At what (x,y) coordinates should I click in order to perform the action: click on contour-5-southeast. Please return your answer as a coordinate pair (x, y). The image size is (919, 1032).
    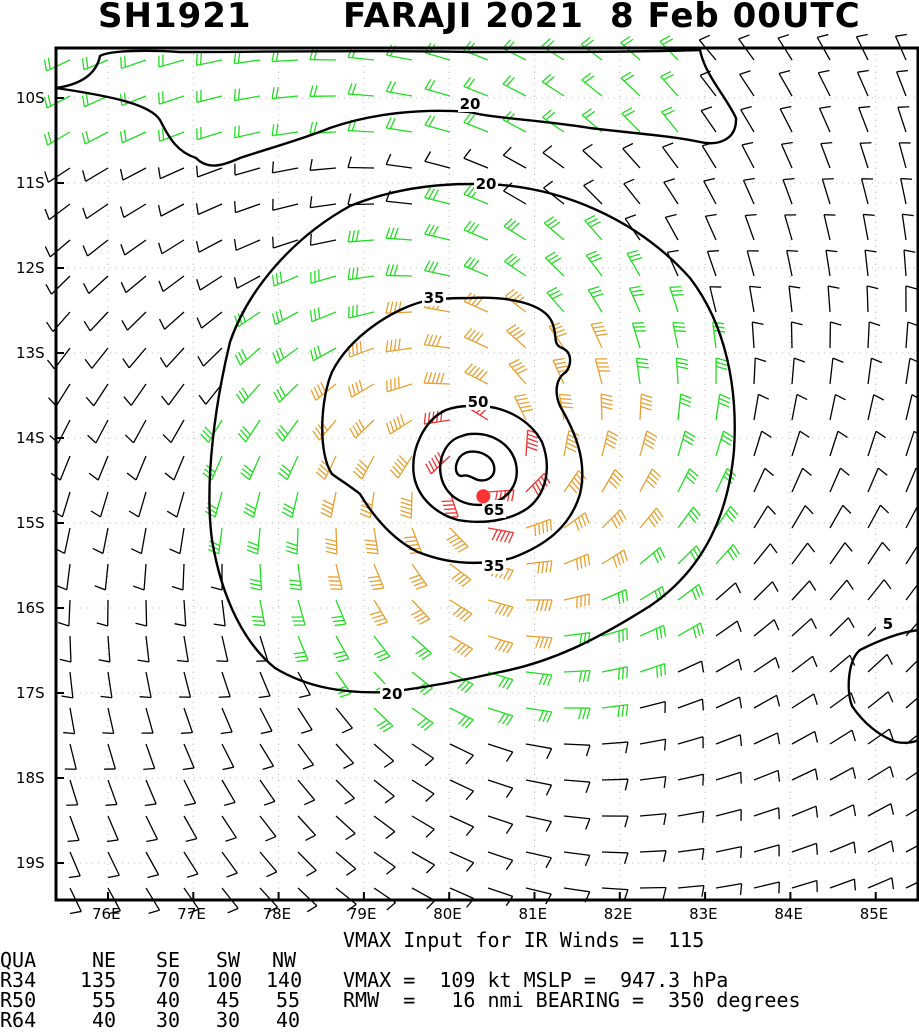
    Looking at the image, I should click on (884, 686).